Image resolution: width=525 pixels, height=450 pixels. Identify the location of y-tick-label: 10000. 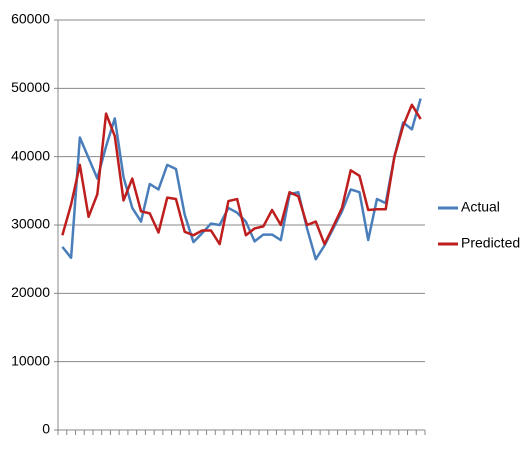
(30, 360).